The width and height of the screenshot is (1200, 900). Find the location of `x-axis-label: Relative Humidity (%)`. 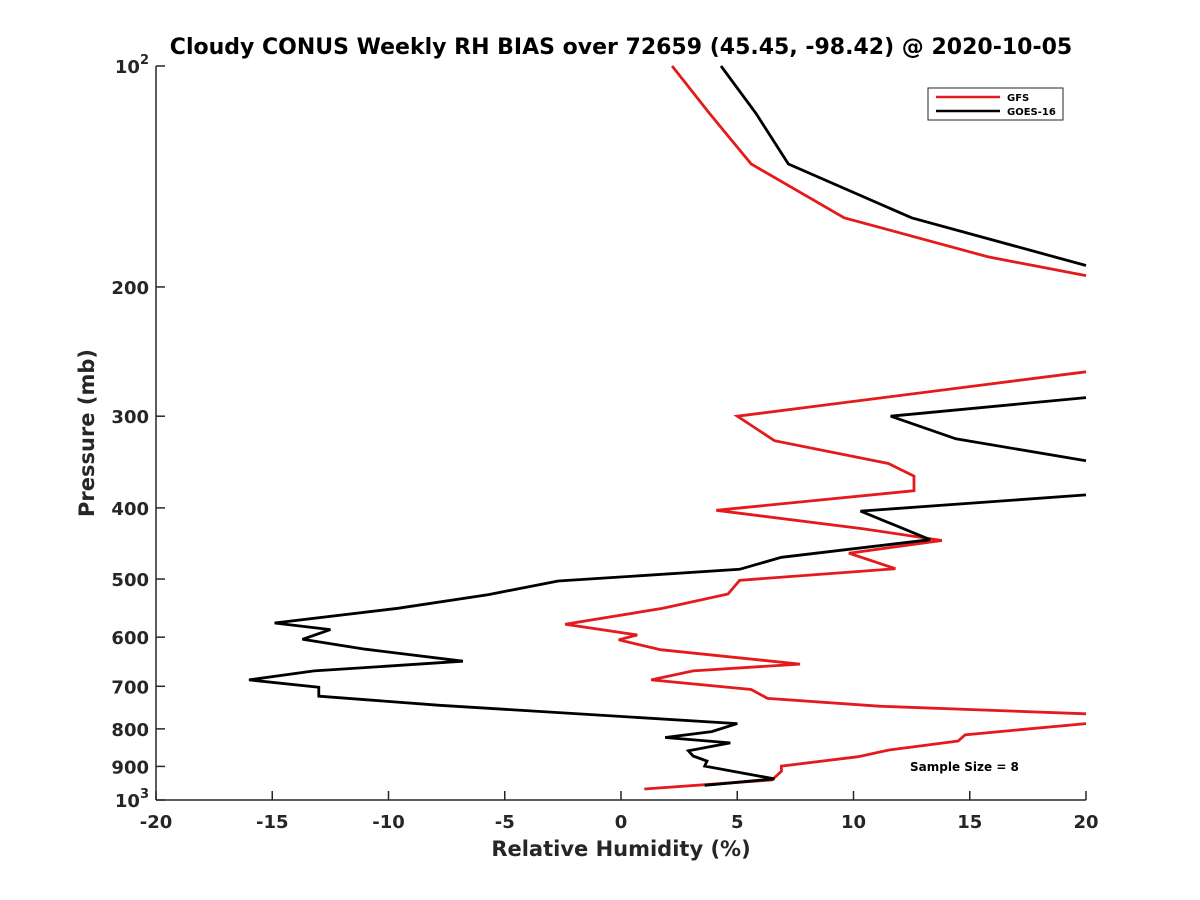

x-axis-label: Relative Humidity (%) is located at coordinates (620, 849).